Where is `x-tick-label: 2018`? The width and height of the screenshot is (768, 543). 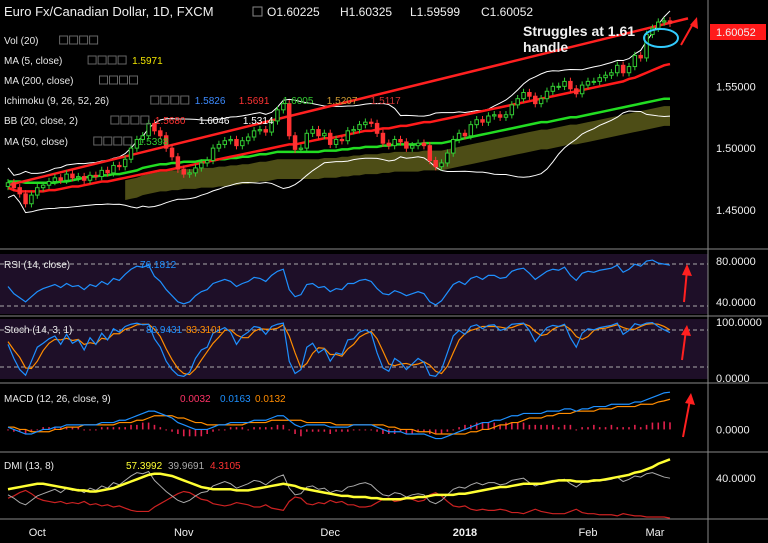
x-tick-label: 2018 is located at coordinates (465, 533).